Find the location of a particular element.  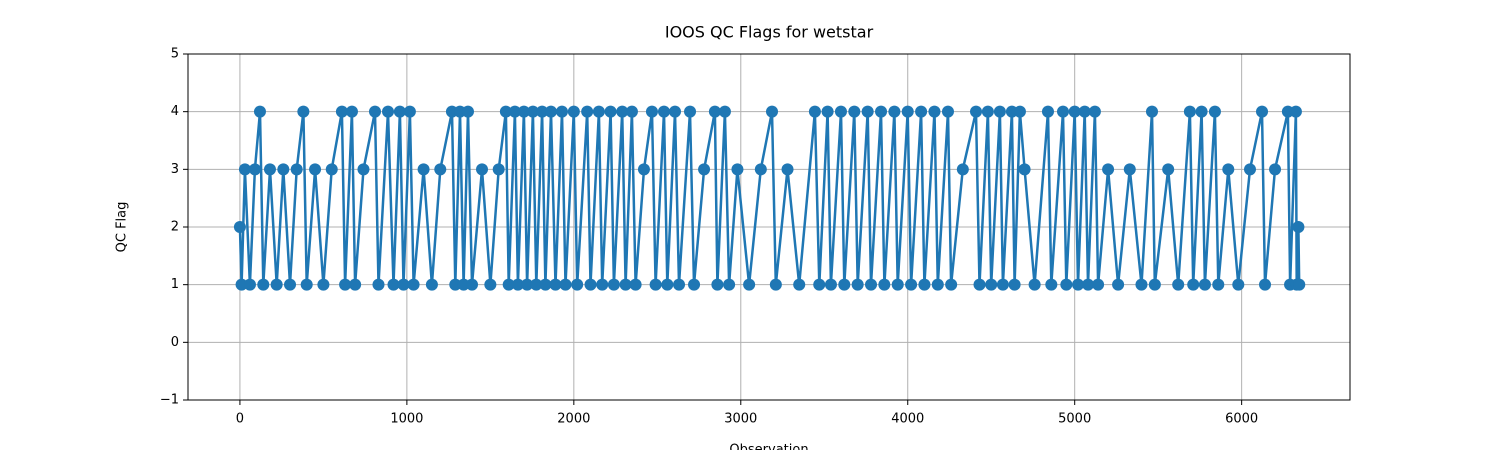

x-tick-label: 0 is located at coordinates (240, 419).